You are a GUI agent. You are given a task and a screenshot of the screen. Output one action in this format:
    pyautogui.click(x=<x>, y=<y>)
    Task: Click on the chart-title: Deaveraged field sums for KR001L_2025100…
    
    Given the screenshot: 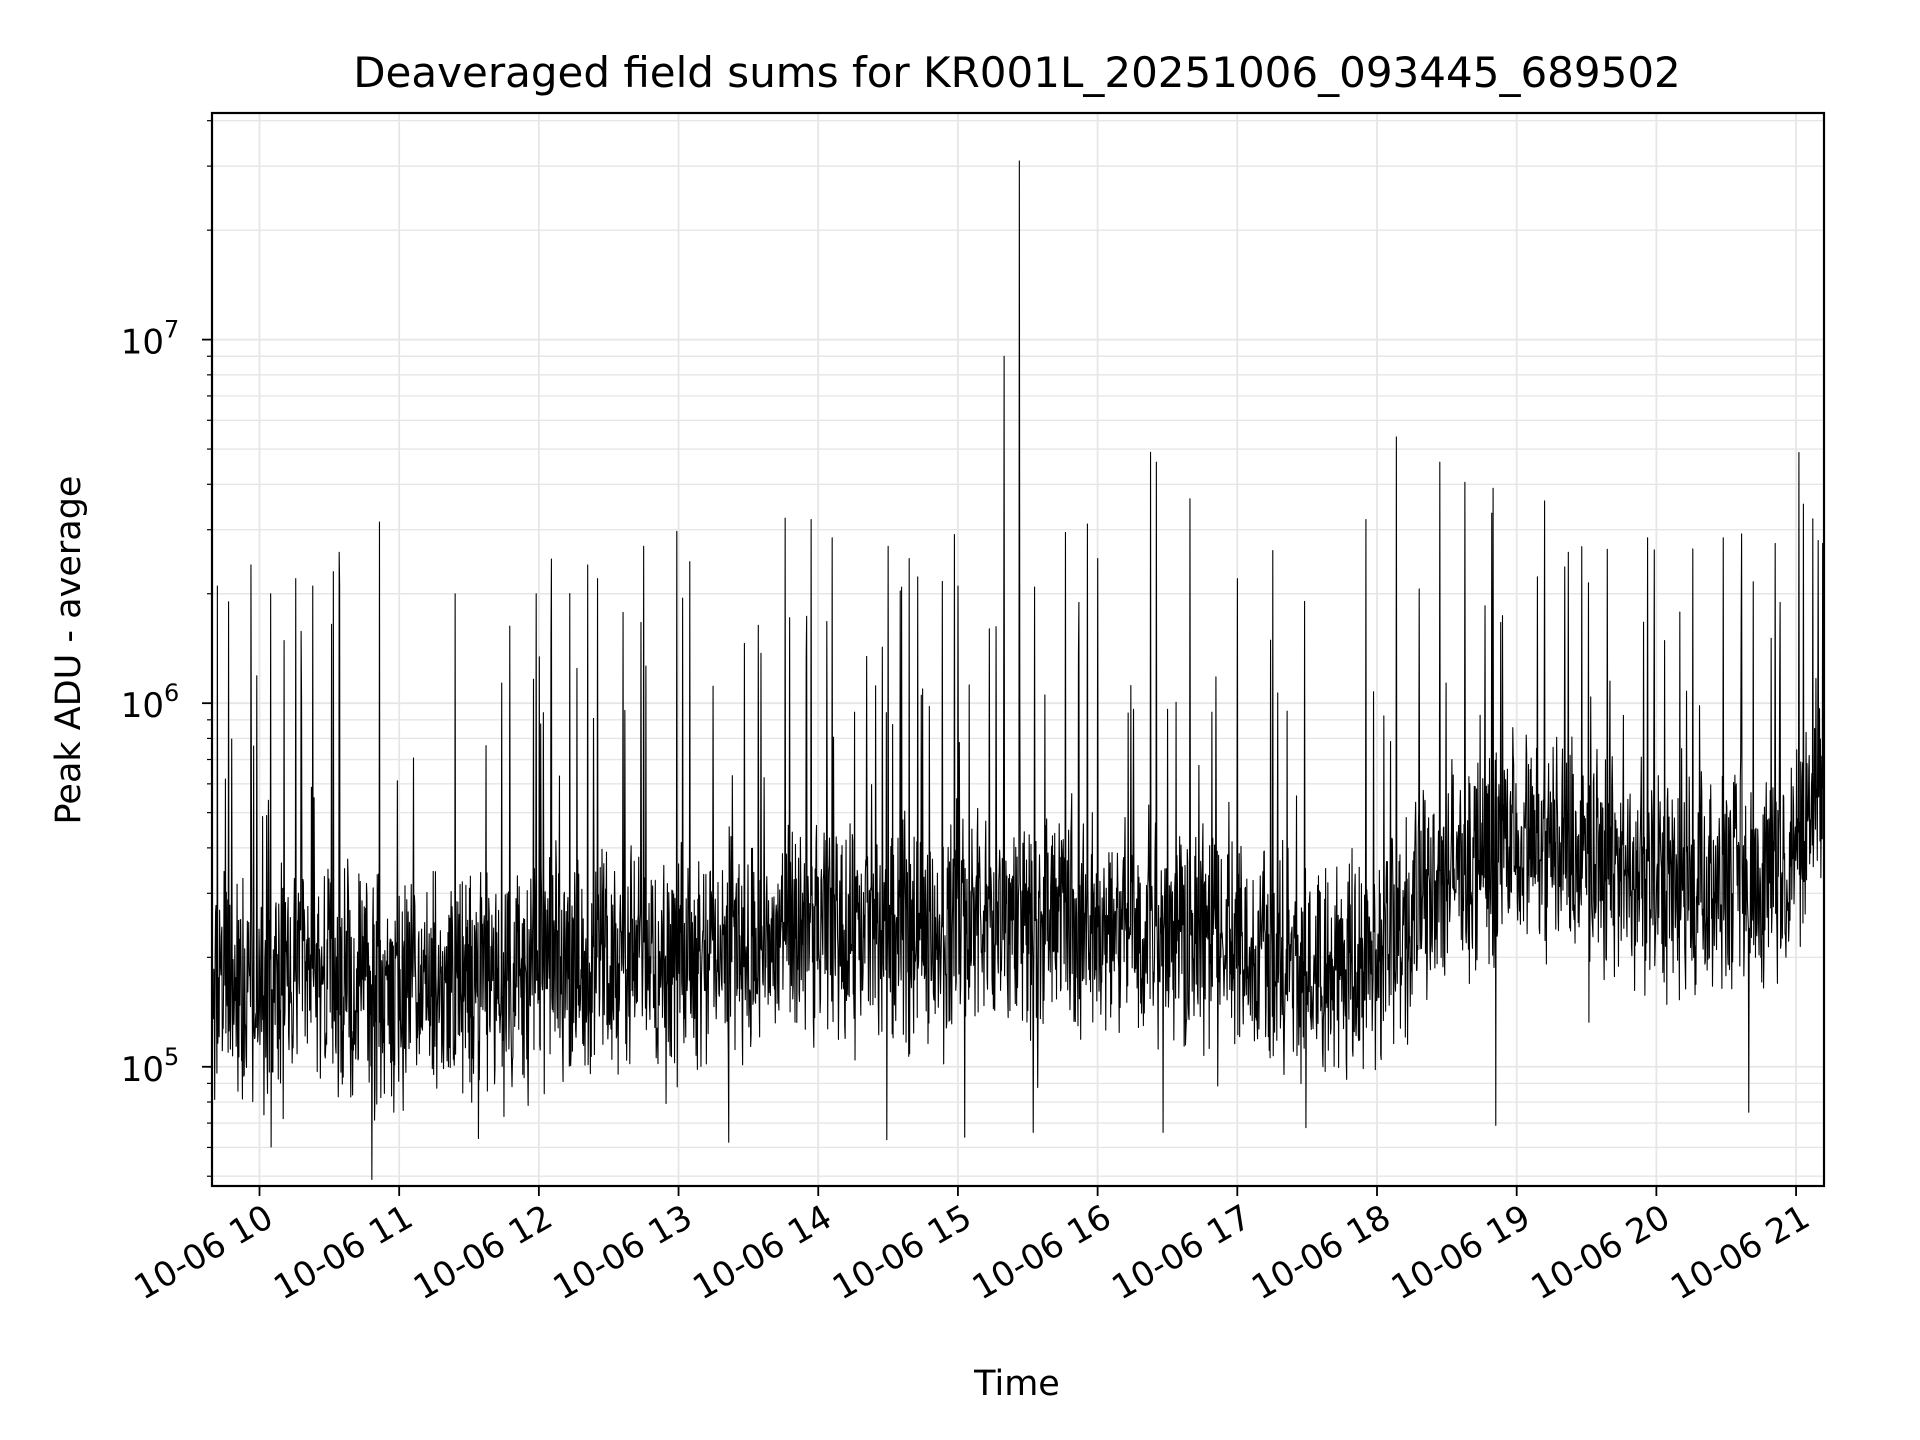 What is the action you would take?
    pyautogui.click(x=1017, y=72)
    